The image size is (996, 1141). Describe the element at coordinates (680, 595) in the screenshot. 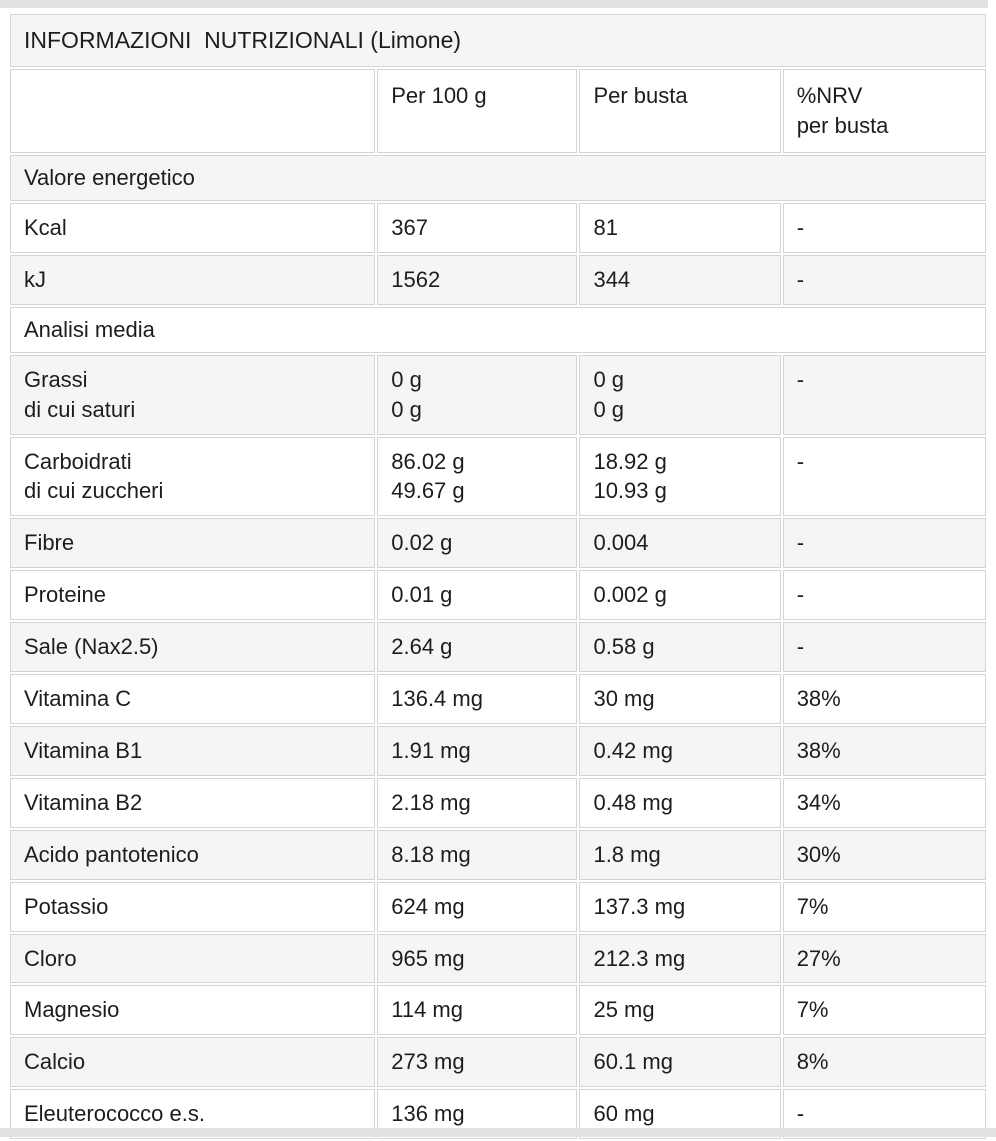

I see `value-per-busta: 0.002 g` at that location.